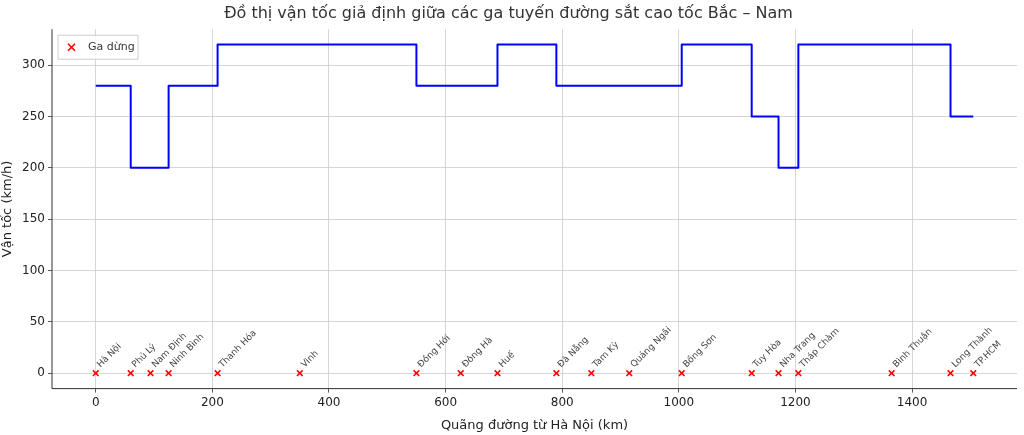  I want to click on x-tick-label: 200, so click(212, 401).